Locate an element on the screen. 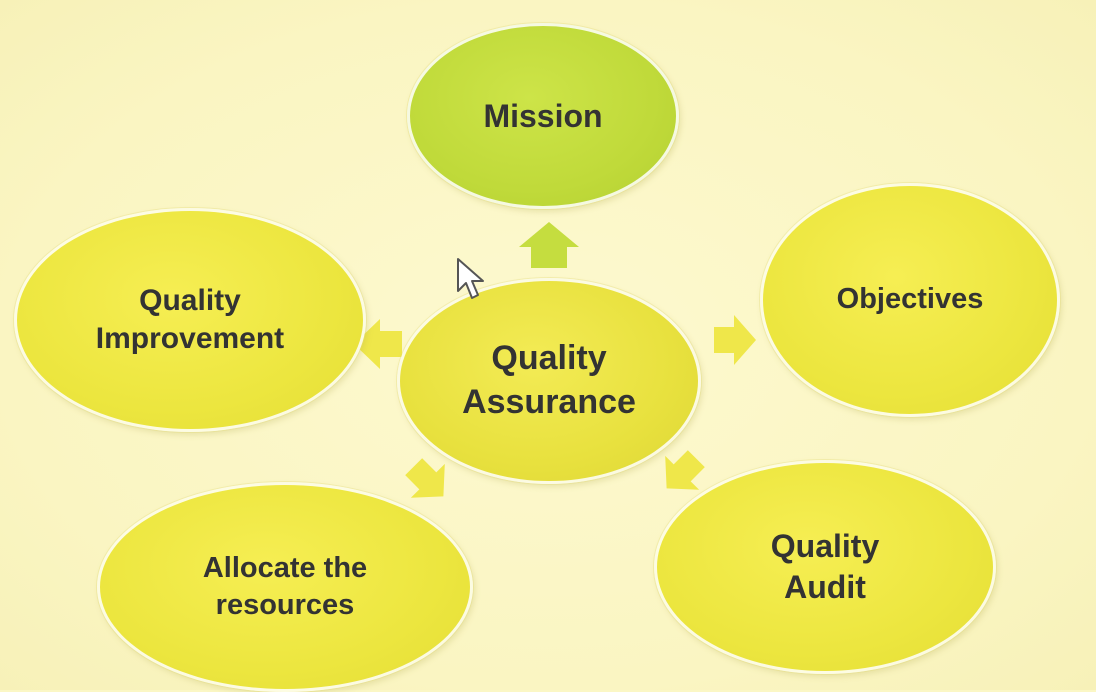 This screenshot has height=692, width=1096. node-quality-audit-label: Quality Audit is located at coordinates (825, 566).